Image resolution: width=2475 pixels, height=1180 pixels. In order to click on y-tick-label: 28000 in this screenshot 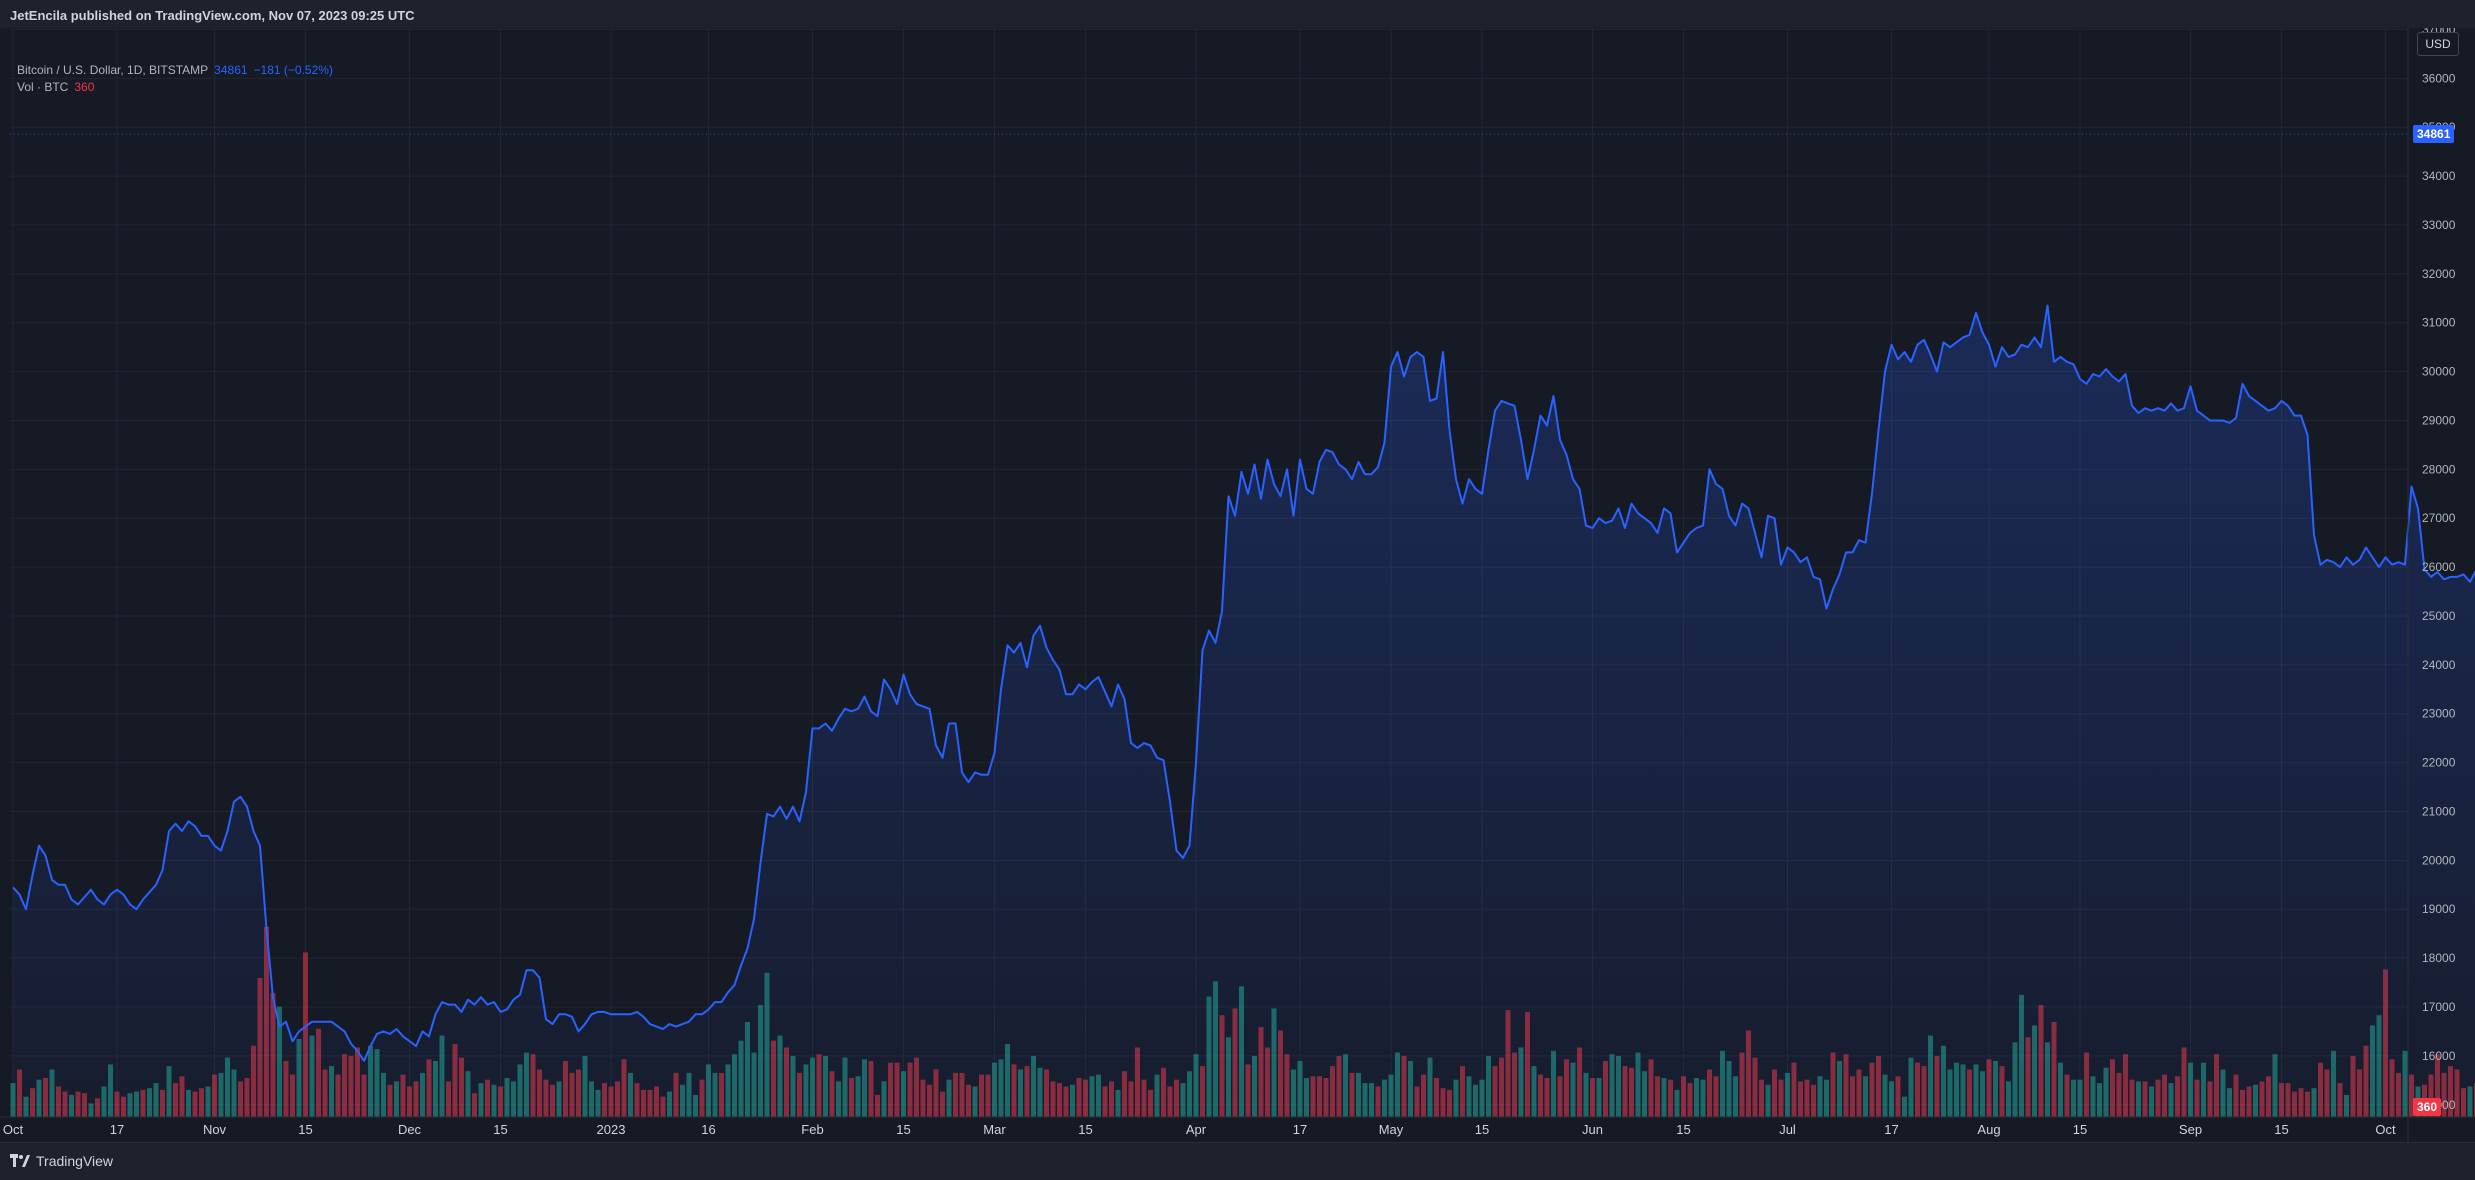, I will do `click(2439, 469)`.